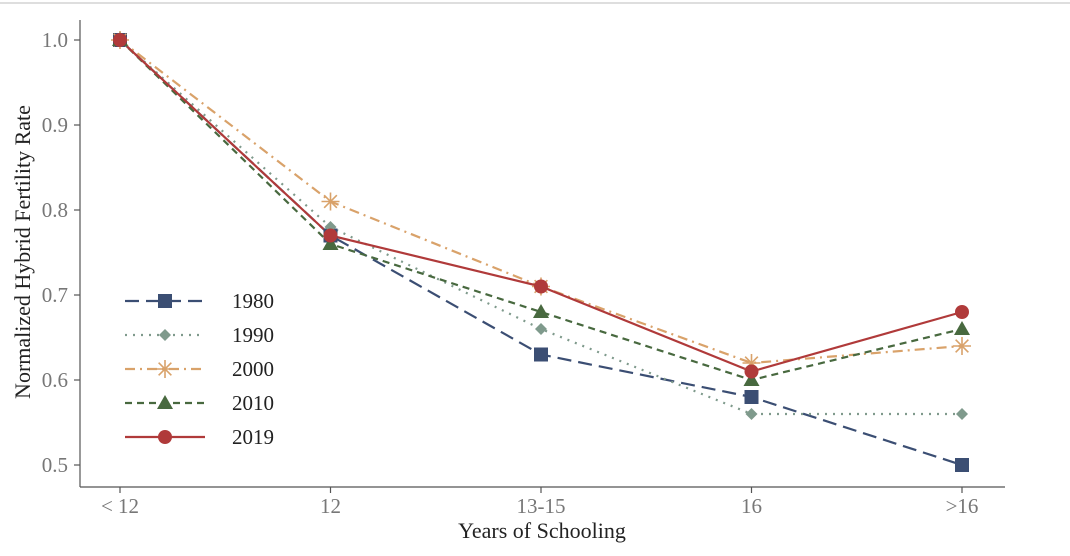 Image resolution: width=1070 pixels, height=556 pixels. What do you see at coordinates (55, 465) in the screenshot?
I see `y-tick-label: 0.5` at bounding box center [55, 465].